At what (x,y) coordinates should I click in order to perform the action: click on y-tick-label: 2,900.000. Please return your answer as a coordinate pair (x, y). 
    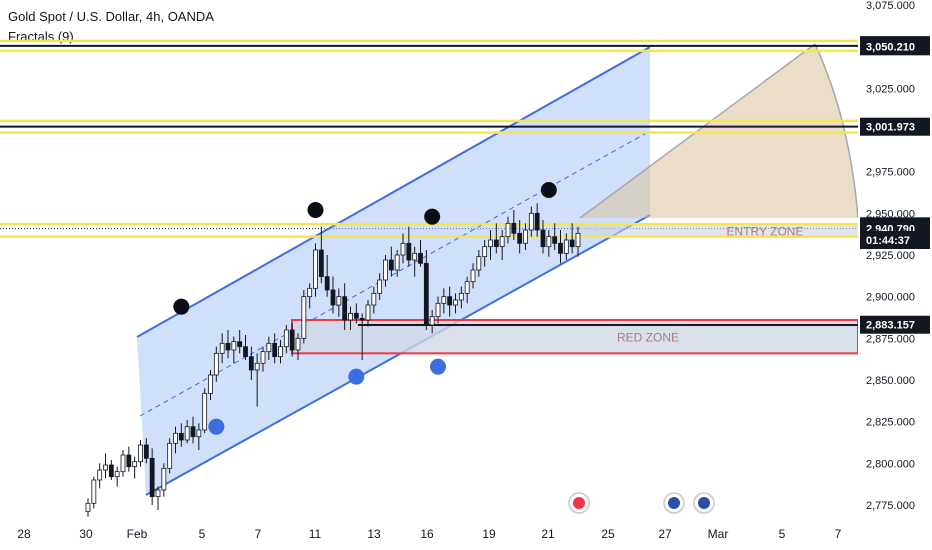
    Looking at the image, I should click on (890, 298).